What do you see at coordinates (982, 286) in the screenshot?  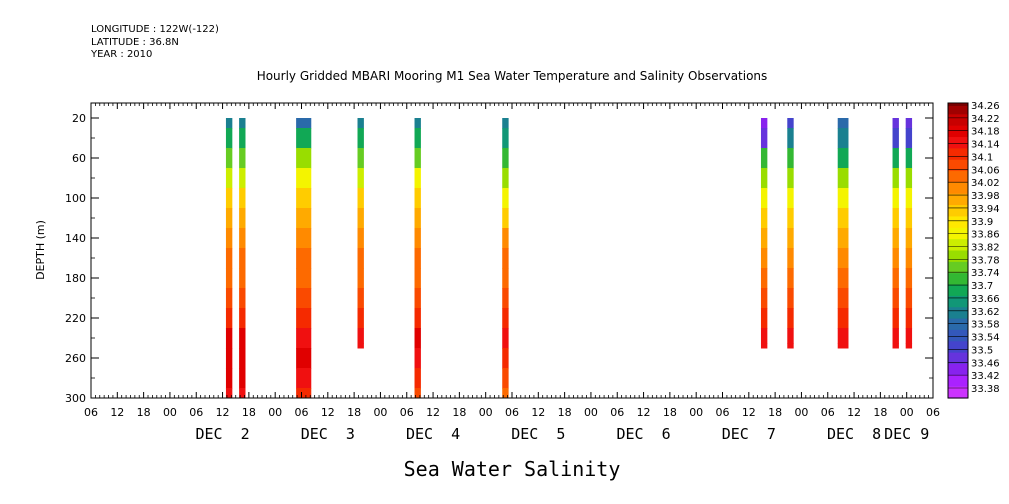 I see `colorbar-label: 33.7` at bounding box center [982, 286].